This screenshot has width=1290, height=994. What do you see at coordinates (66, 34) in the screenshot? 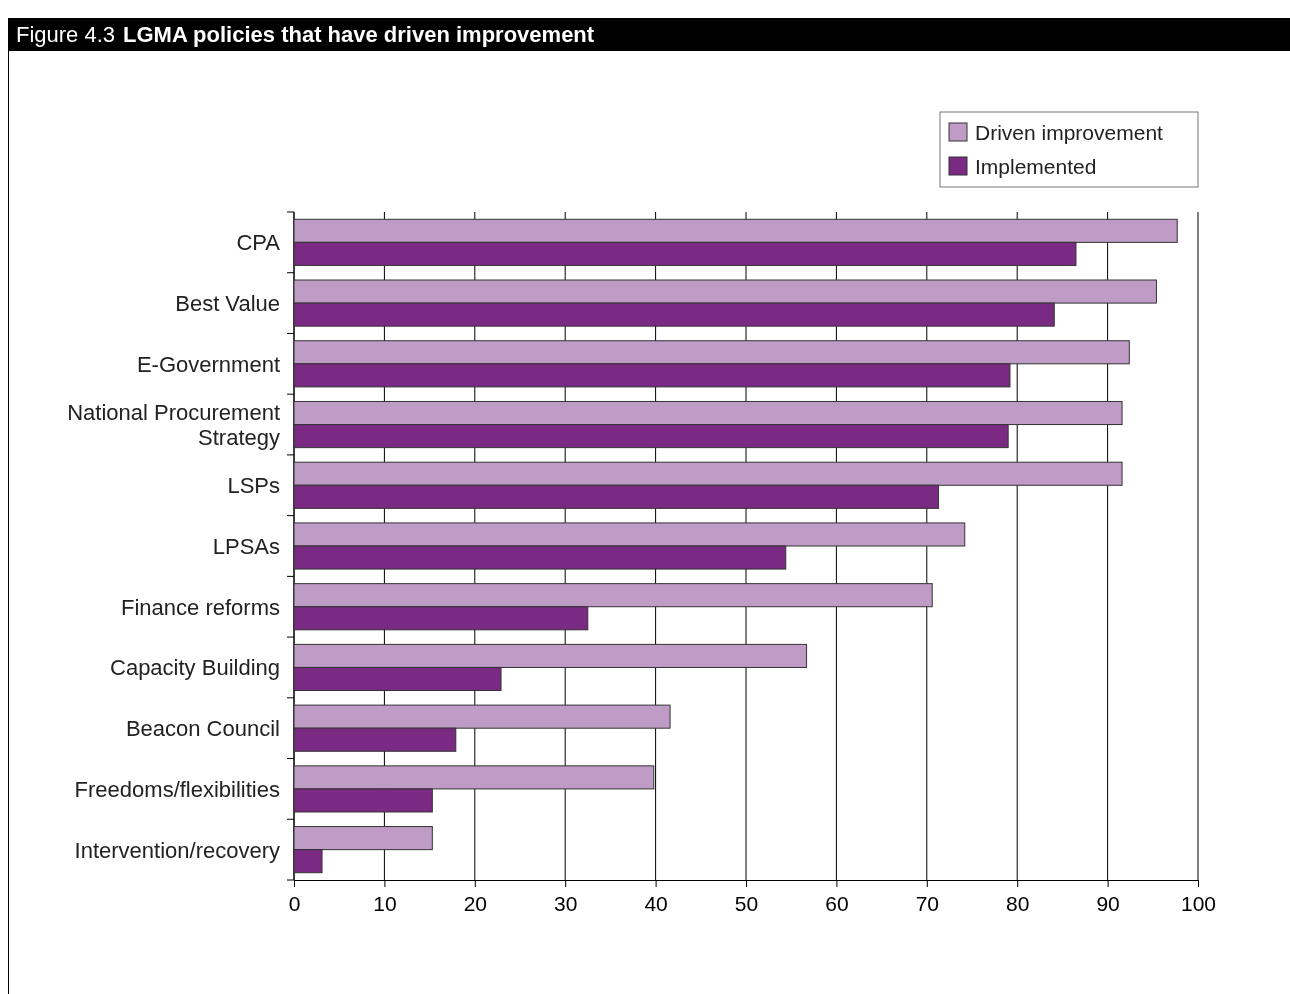
I see `text: Figure 4.3` at bounding box center [66, 34].